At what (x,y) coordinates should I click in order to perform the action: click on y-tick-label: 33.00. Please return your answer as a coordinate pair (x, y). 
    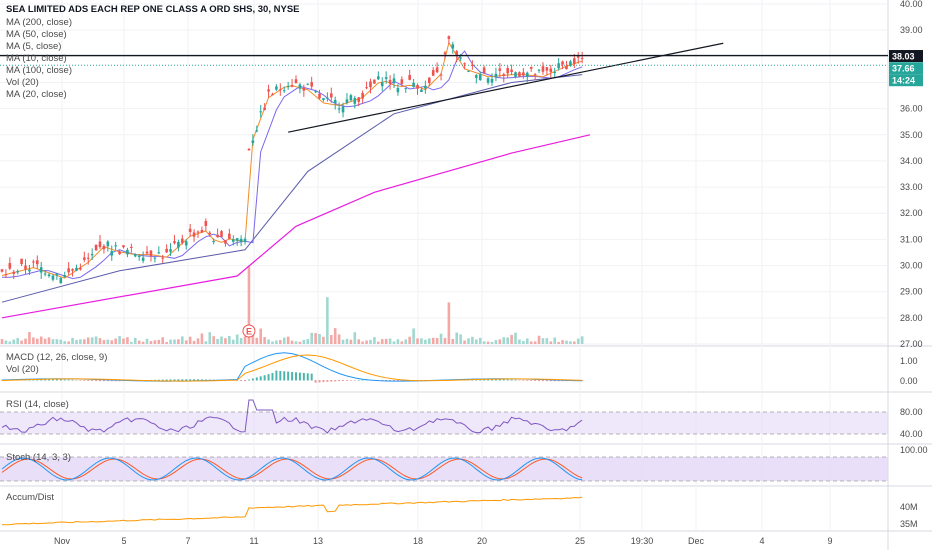
    Looking at the image, I should click on (911, 187).